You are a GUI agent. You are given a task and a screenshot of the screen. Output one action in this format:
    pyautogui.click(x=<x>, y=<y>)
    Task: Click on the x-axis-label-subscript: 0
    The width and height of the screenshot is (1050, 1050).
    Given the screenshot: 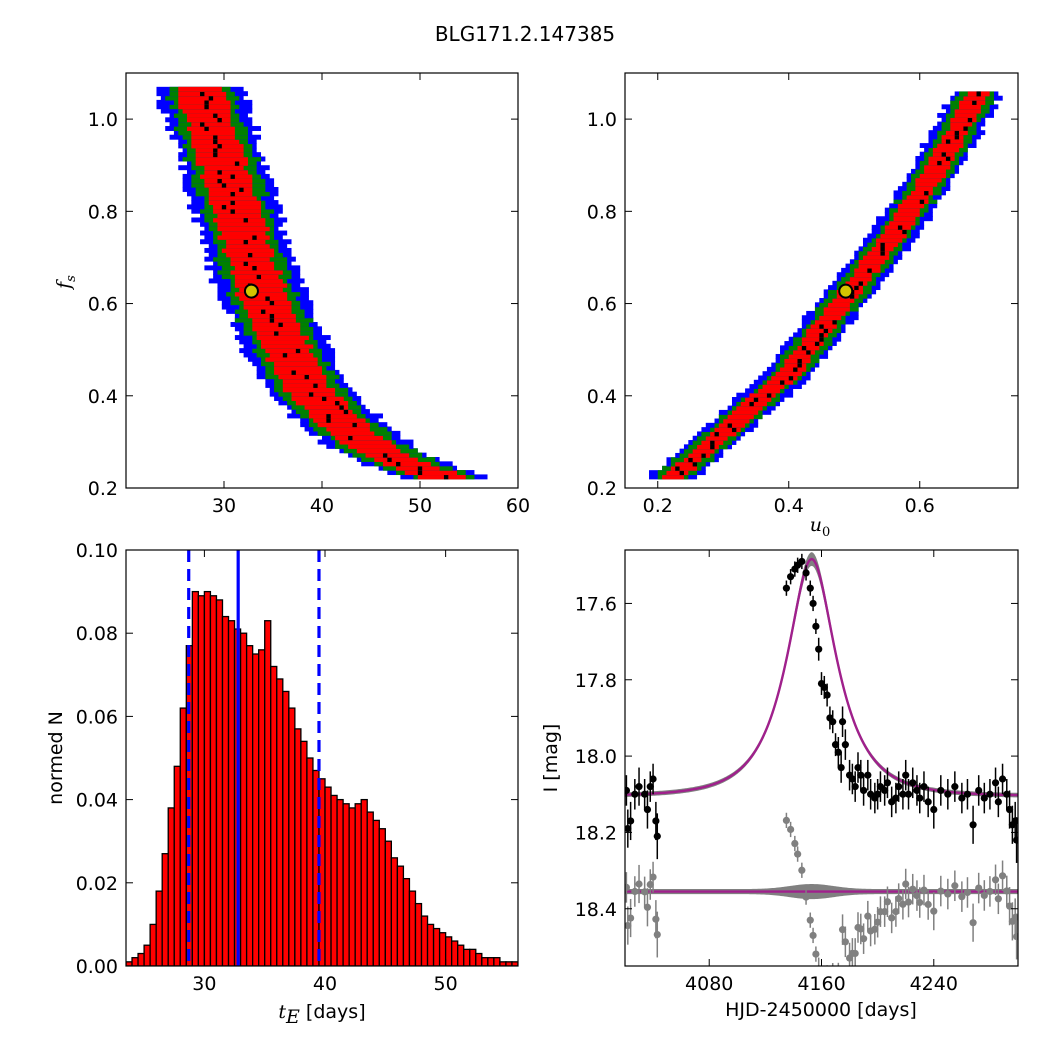 What is the action you would take?
    pyautogui.click(x=826, y=532)
    